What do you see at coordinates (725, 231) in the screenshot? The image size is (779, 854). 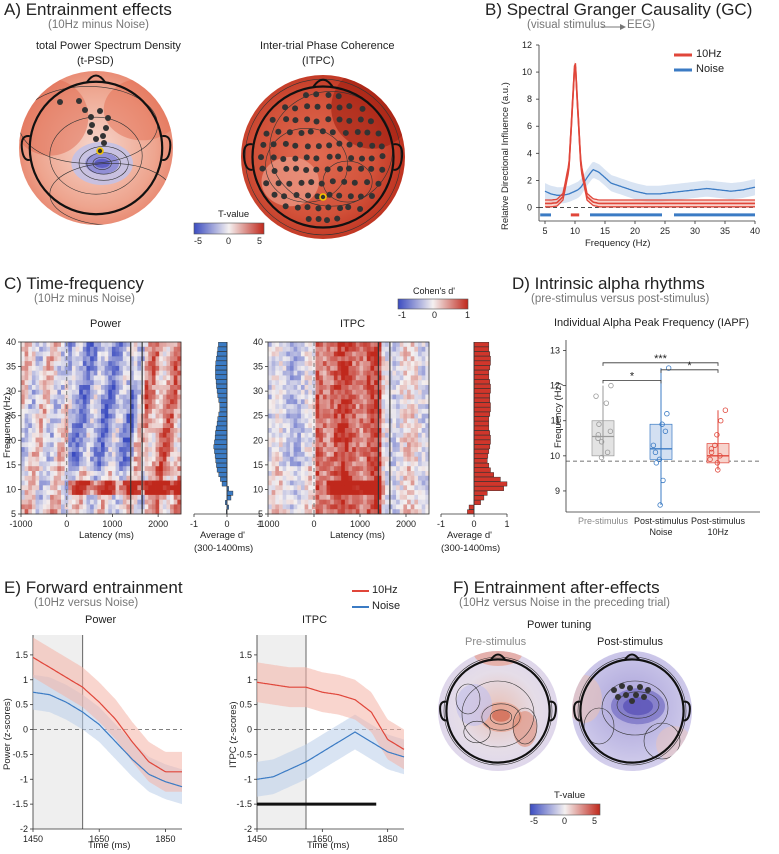 I see `panel-b-xtick-label: 35` at bounding box center [725, 231].